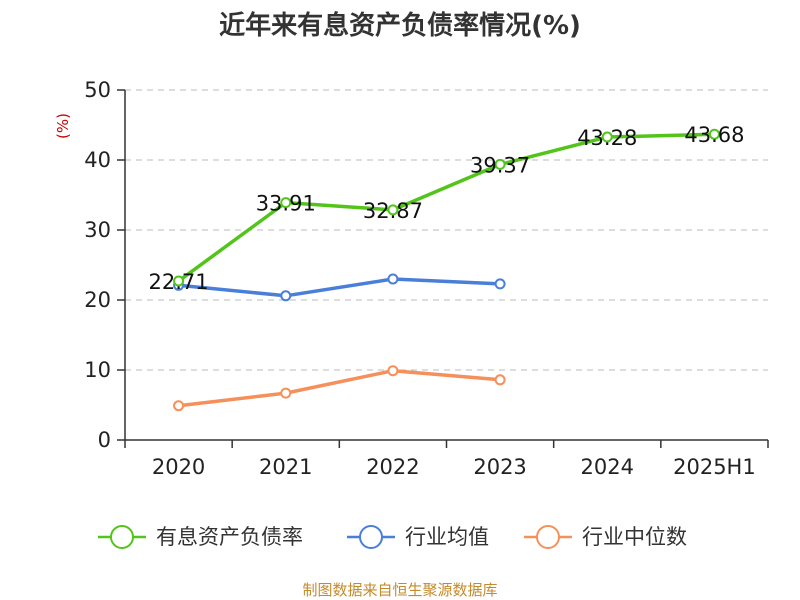 Image resolution: width=800 pixels, height=600 pixels. I want to click on y-tick-label: 40, so click(97, 160).